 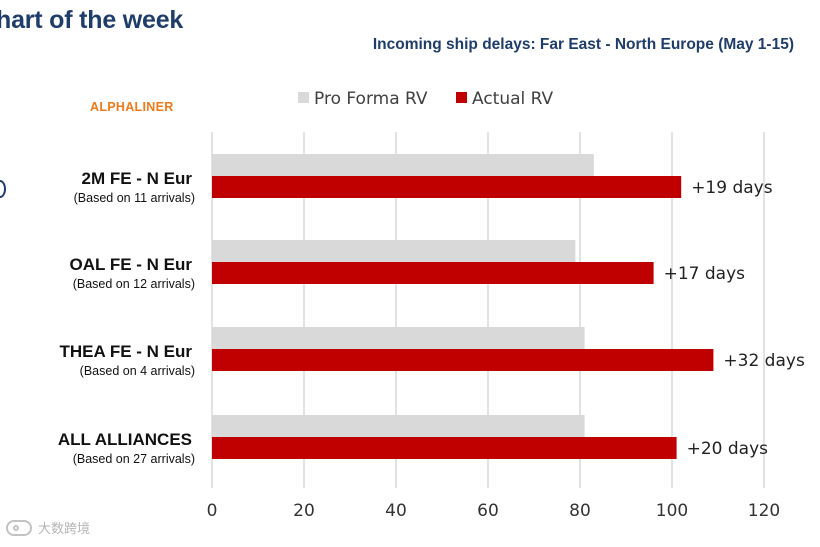 What do you see at coordinates (672, 511) in the screenshot?
I see `x-tick-100: 100` at bounding box center [672, 511].